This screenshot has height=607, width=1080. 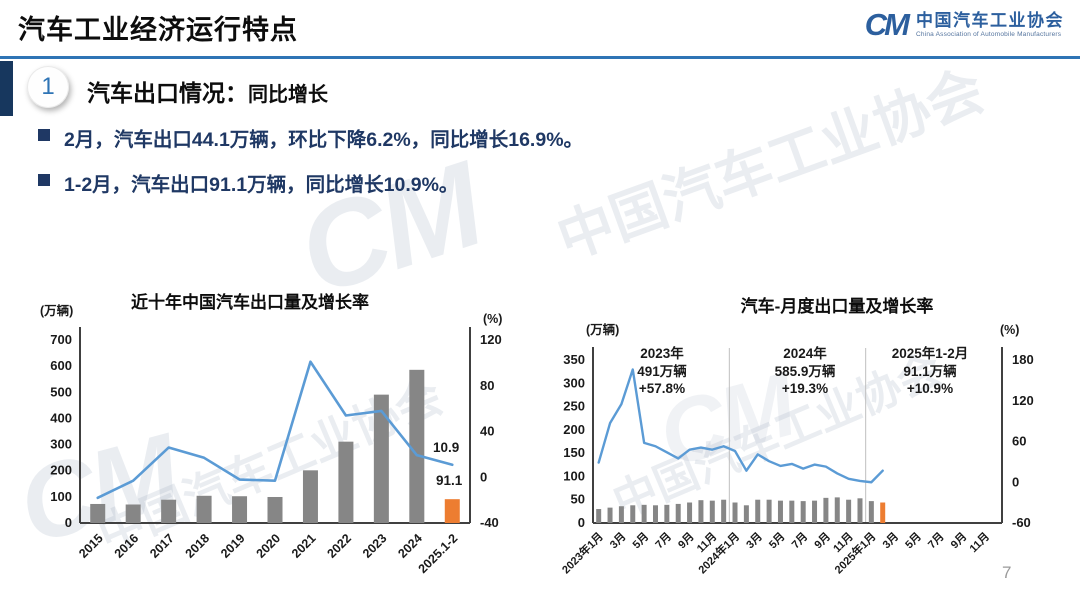 I want to click on year-volume: 91.1万辆, so click(x=930, y=371).